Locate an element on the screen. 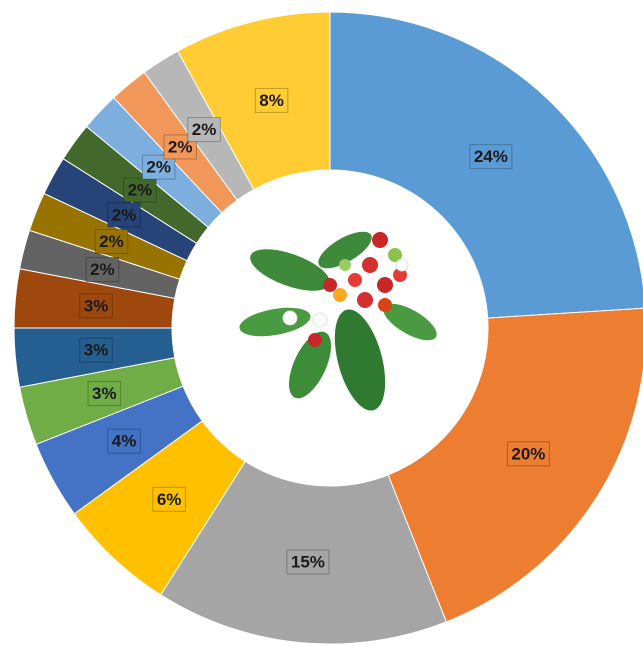  data-label: 4% is located at coordinates (124, 441).